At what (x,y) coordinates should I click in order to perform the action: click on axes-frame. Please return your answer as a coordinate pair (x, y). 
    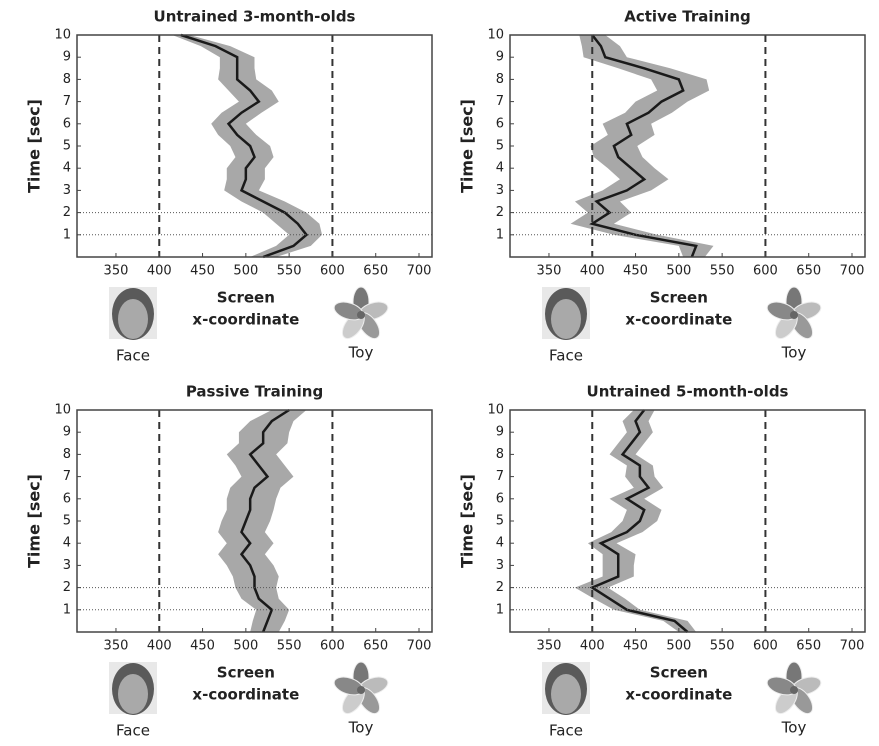
    Looking at the image, I should click on (687, 521).